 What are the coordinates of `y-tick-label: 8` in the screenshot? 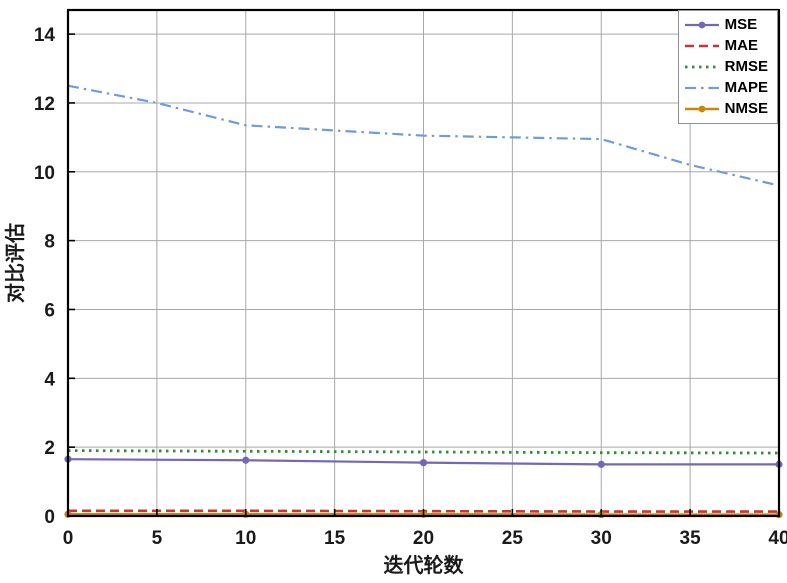 It's located at (49, 242).